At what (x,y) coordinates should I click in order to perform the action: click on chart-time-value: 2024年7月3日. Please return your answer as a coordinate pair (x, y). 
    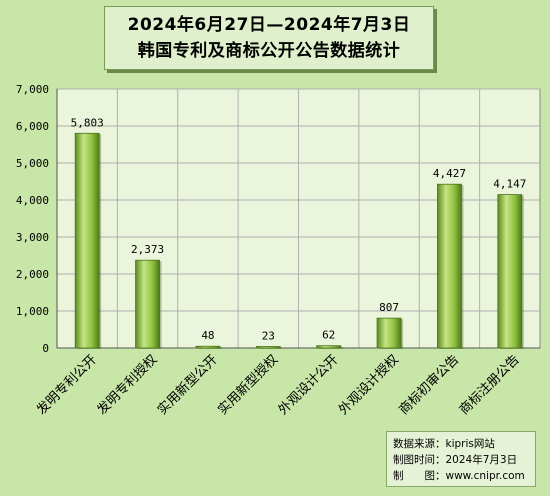
    Looking at the image, I should click on (481, 460).